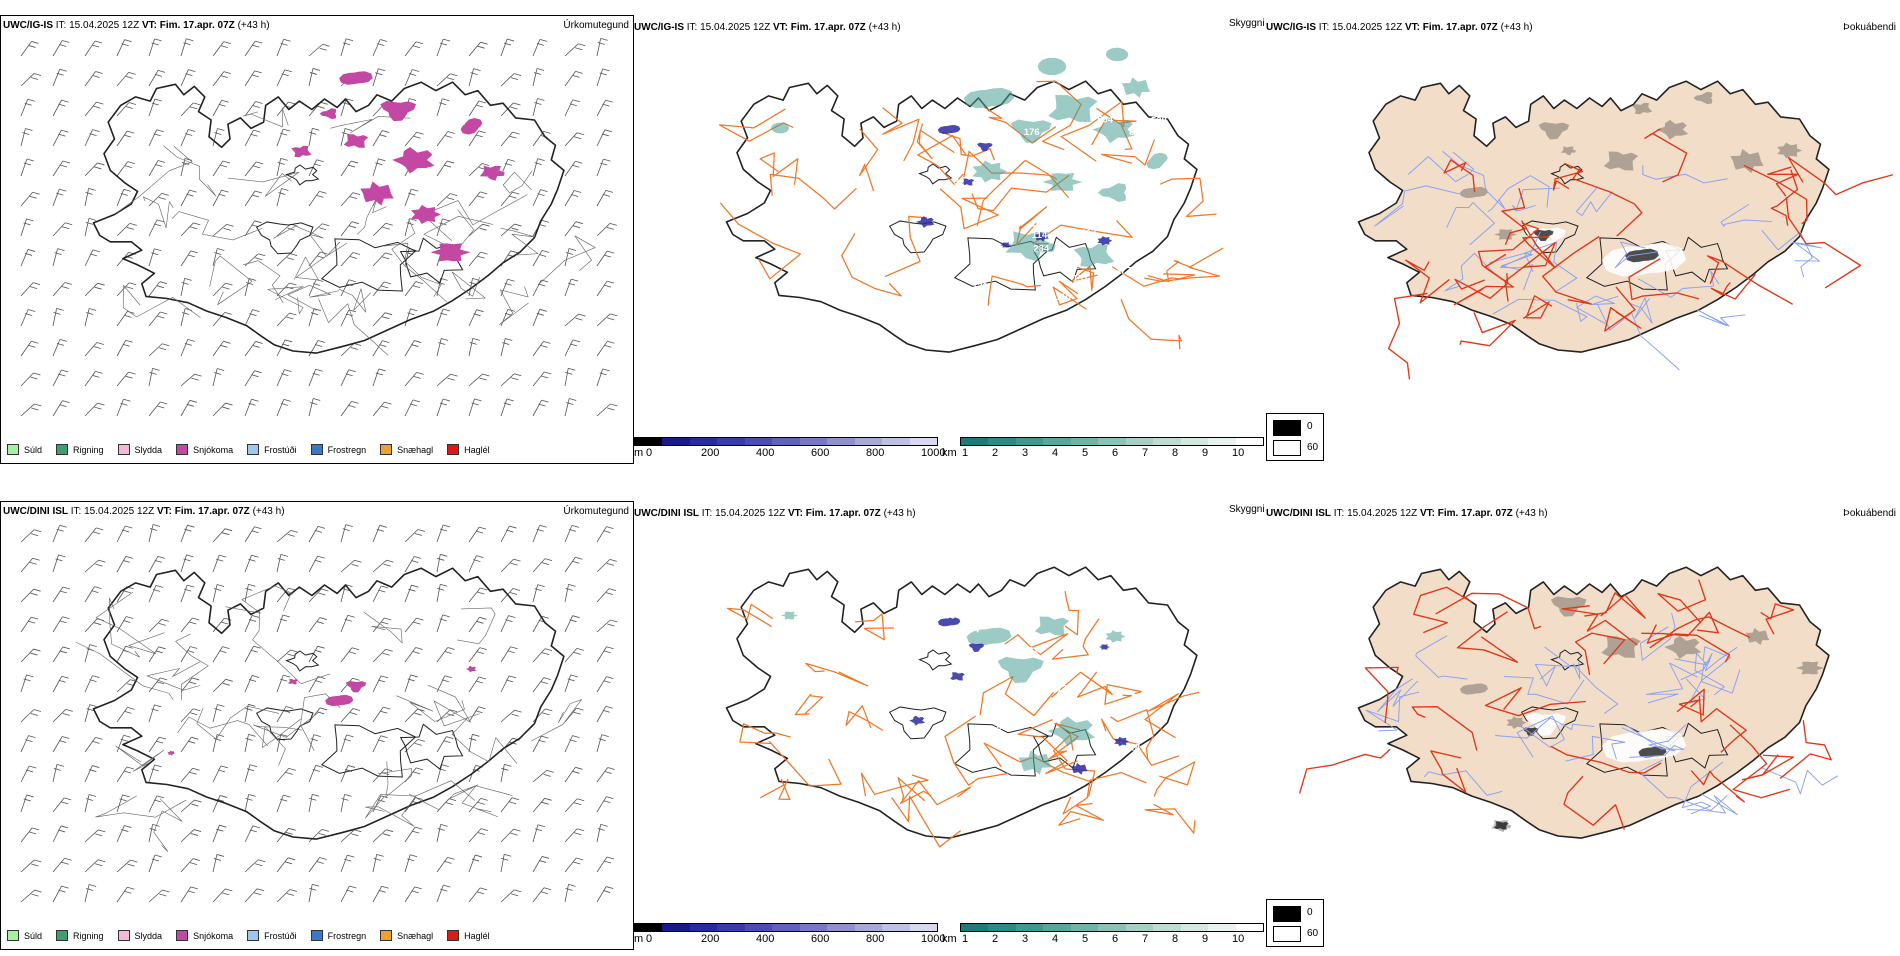  Describe the element at coordinates (80, 935) in the screenshot. I see `legend-item: Rigning` at that location.